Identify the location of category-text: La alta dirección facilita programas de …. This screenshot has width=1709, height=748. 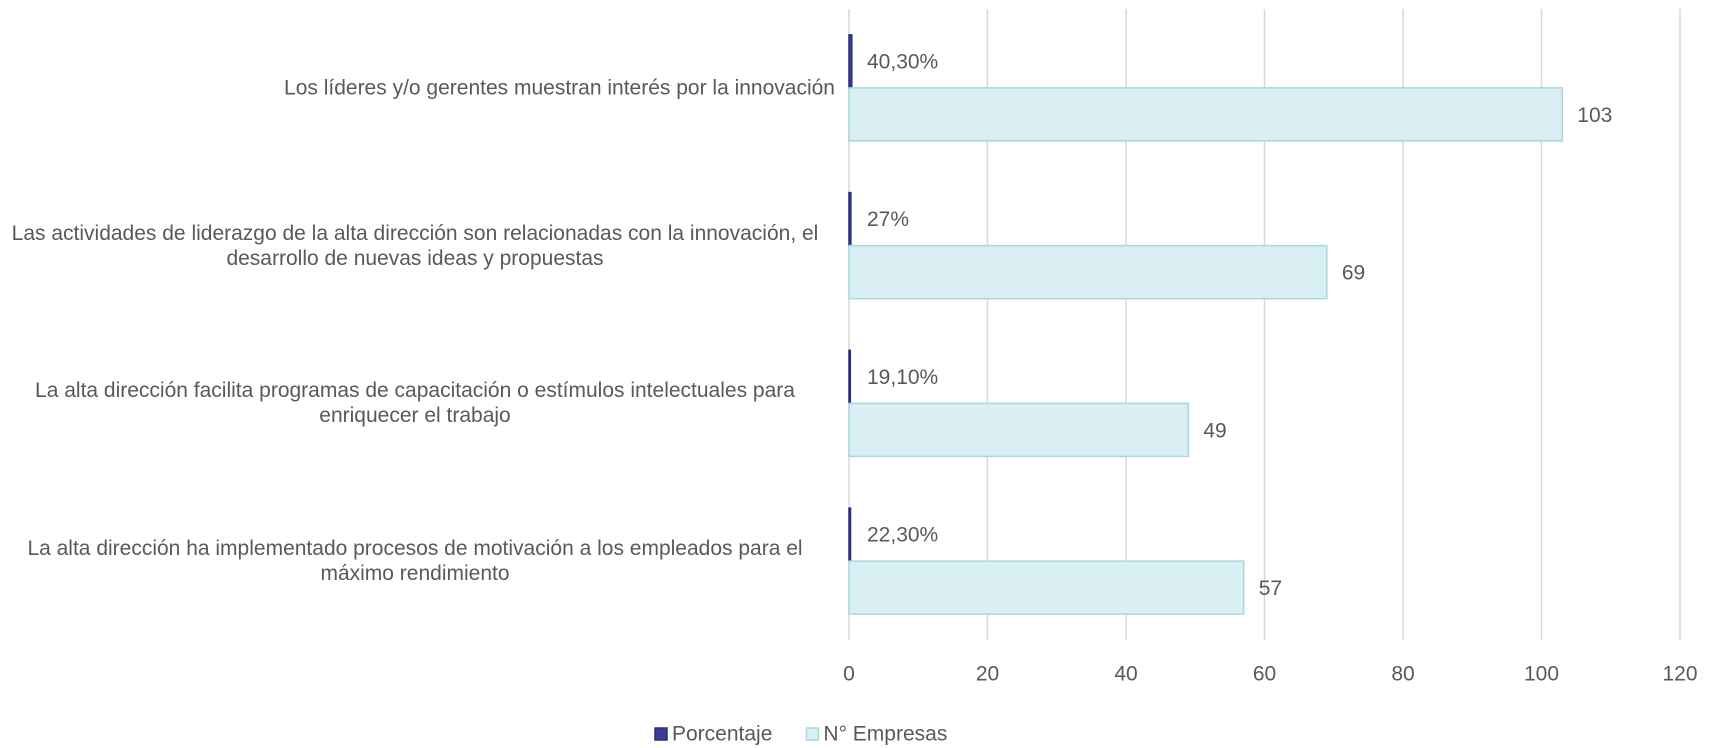
(415, 403).